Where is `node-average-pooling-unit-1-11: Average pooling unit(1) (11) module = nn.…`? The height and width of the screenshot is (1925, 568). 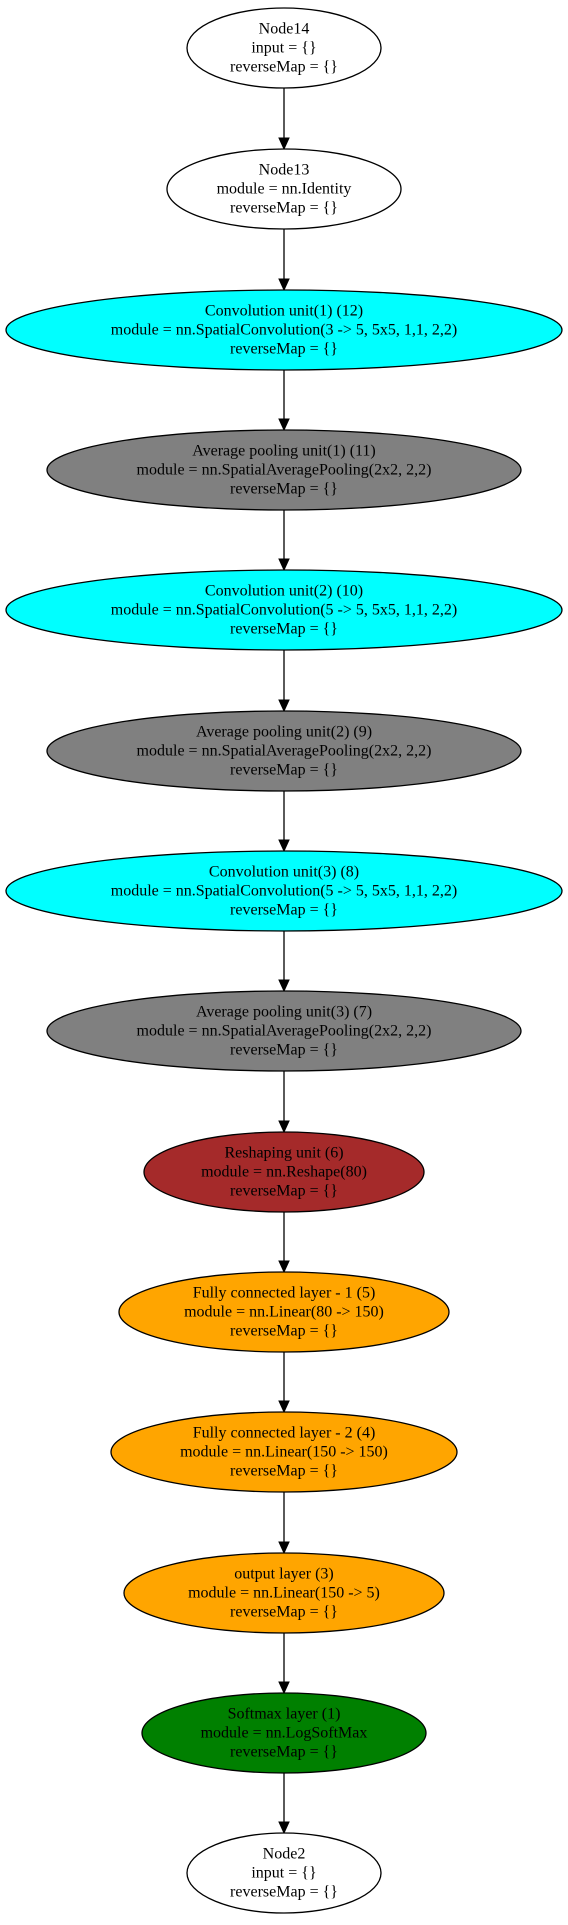 node-average-pooling-unit-1-11: Average pooling unit(1) (11) module = nn.… is located at coordinates (284, 470).